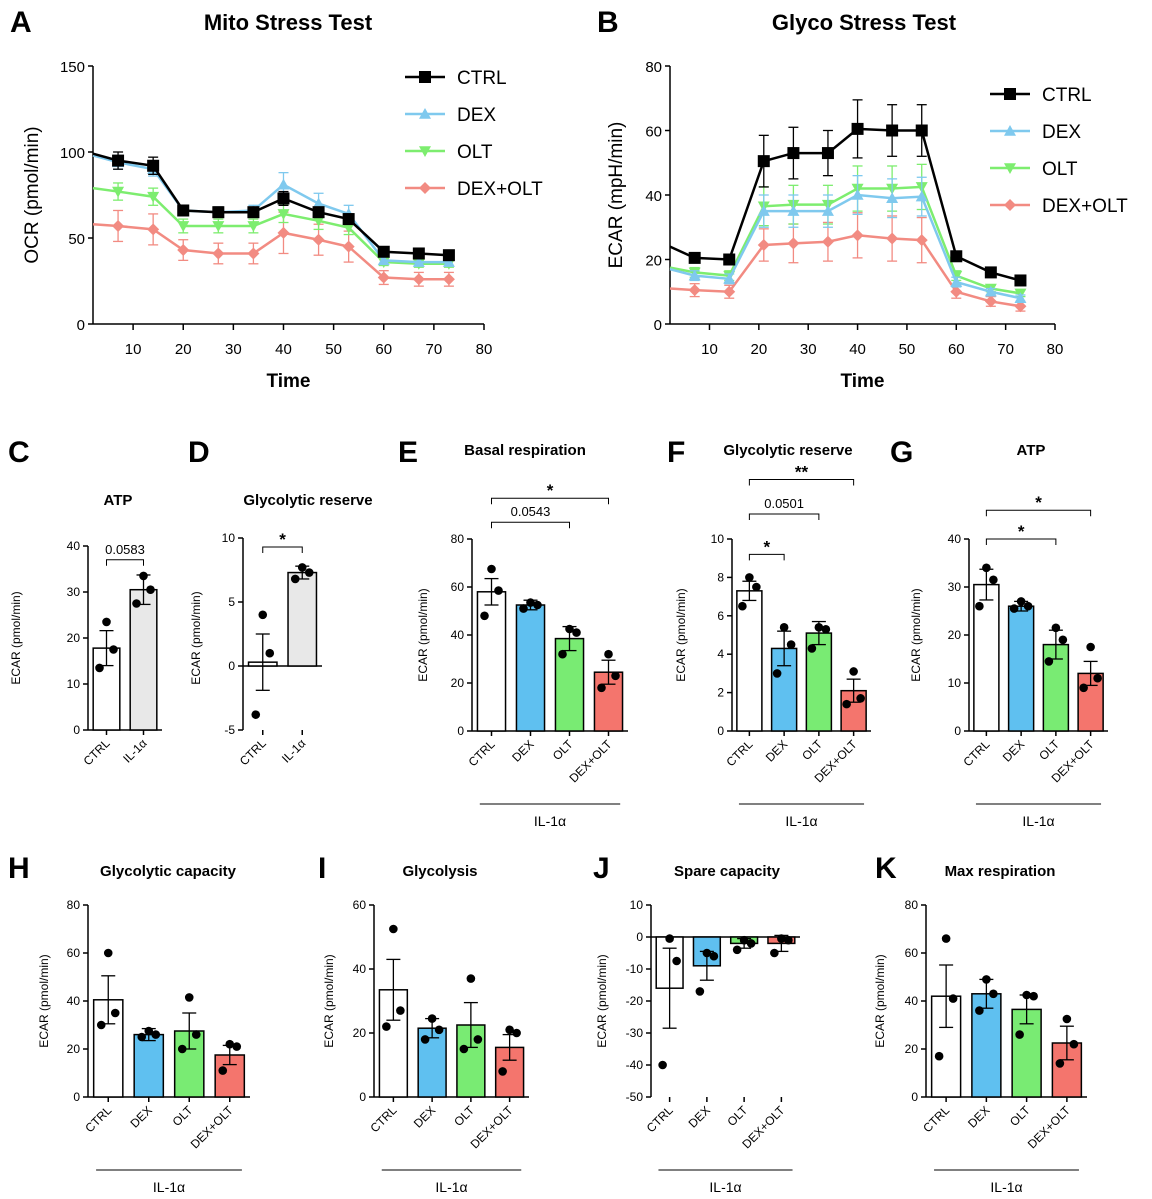 The width and height of the screenshot is (1152, 1199). Describe the element at coordinates (500, 189) in the screenshot. I see `legend-label: DEX+OLT` at that location.